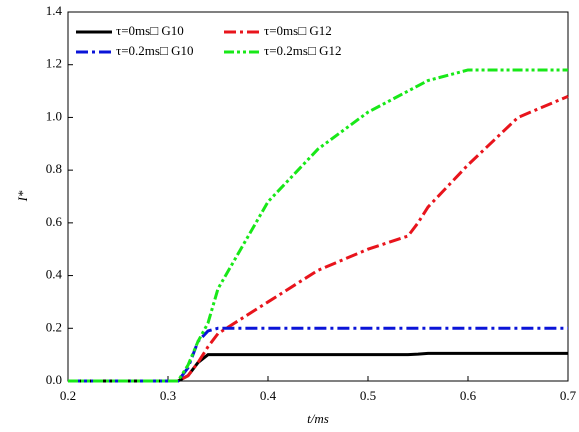  I want to click on y-tick-label: 1.0, so click(54, 115).